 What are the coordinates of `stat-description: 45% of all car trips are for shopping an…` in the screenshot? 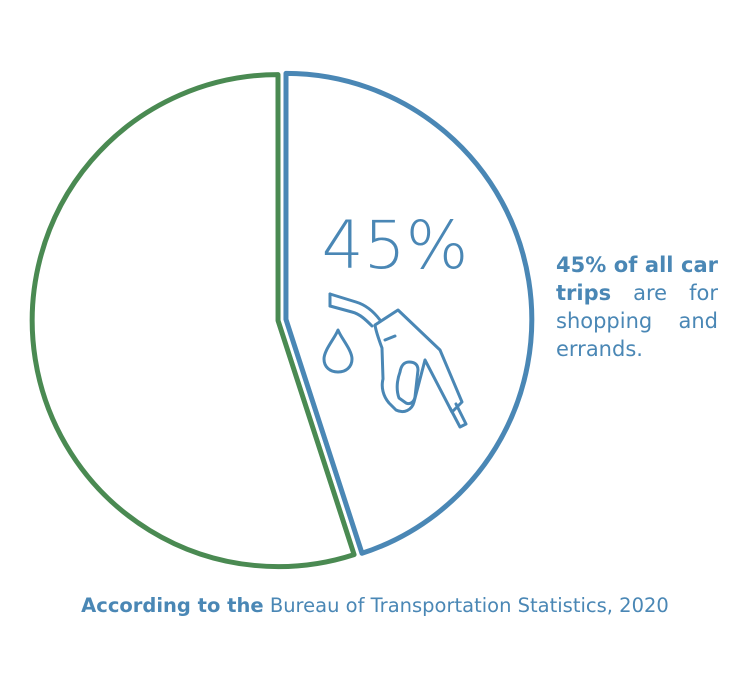 It's located at (637, 307).